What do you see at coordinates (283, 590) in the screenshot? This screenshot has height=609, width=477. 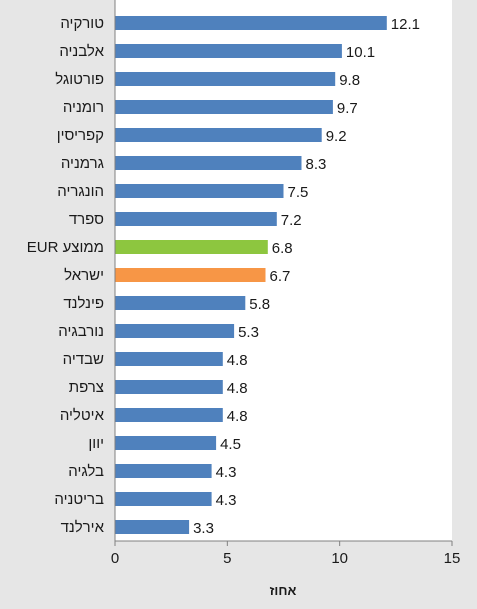 I see `x-axis-title: אחוז` at bounding box center [283, 590].